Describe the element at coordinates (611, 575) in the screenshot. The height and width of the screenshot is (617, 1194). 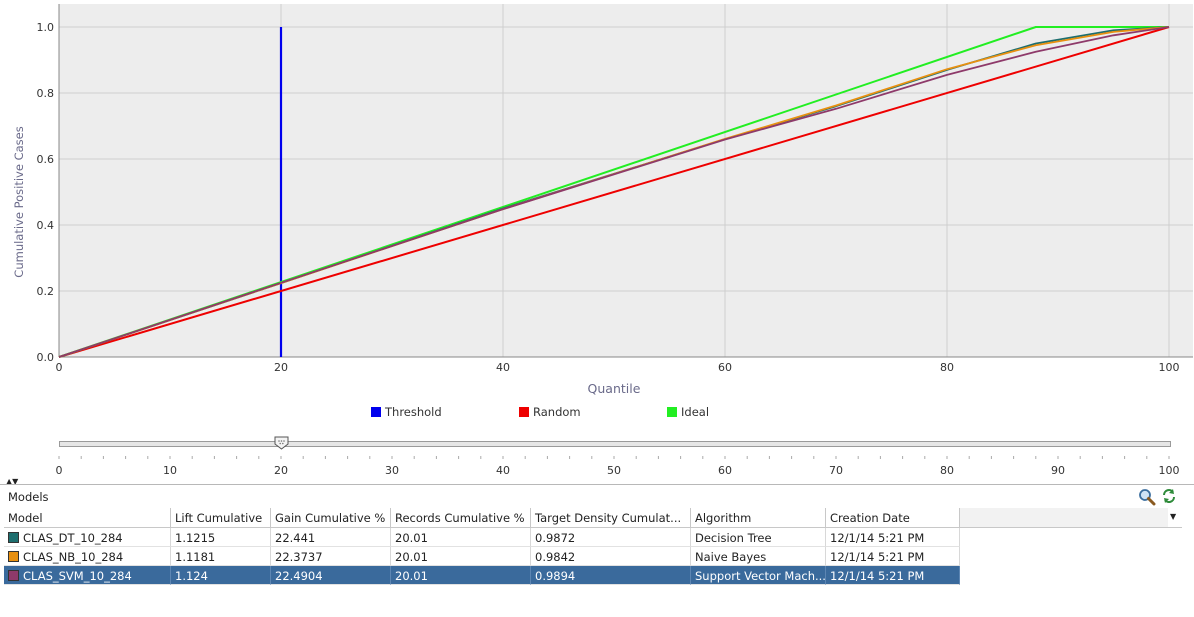
I see `target-density-cell: 0.9894` at that location.